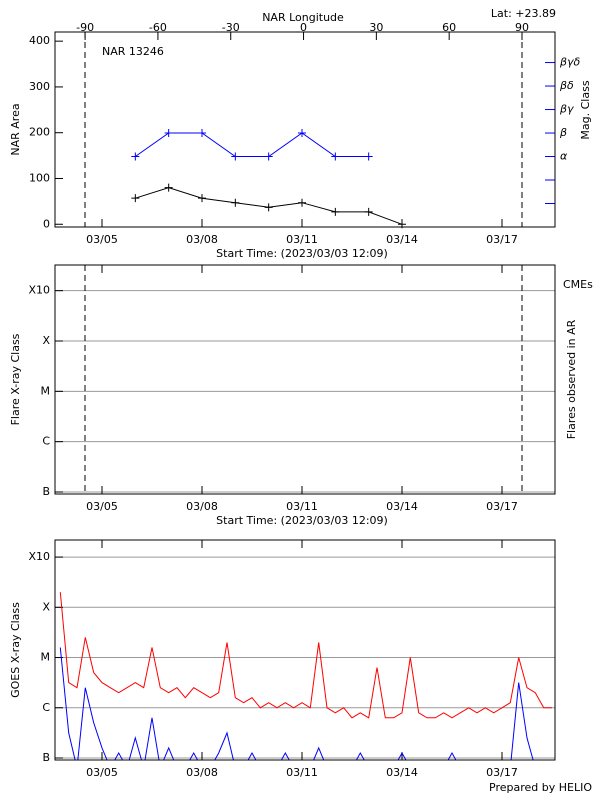  What do you see at coordinates (46, 223) in the screenshot?
I see `y-tick-label: 0` at bounding box center [46, 223].